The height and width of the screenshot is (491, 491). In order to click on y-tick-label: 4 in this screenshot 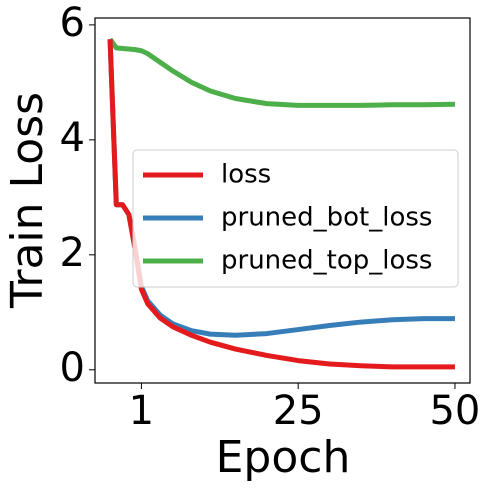, I will do `click(72, 138)`.